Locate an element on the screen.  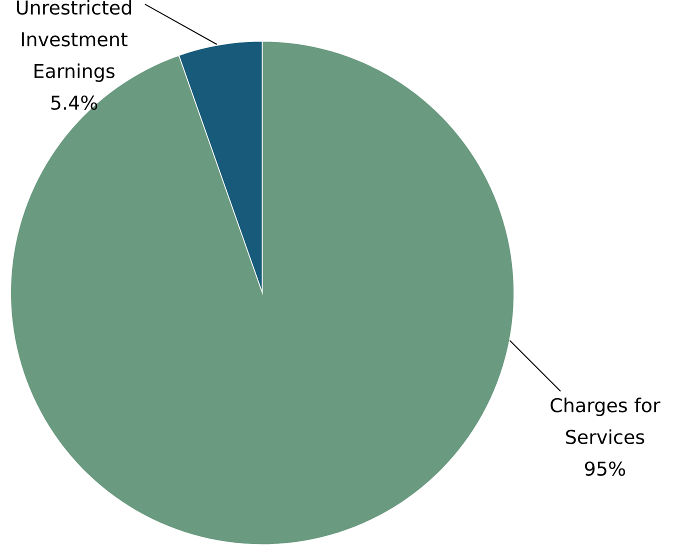
slice-label: Unrestricted Investment Earnings is located at coordinates (74, 41).